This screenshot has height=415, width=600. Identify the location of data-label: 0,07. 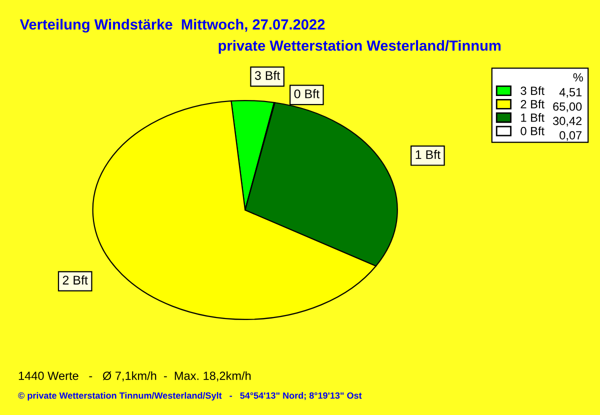
(571, 136).